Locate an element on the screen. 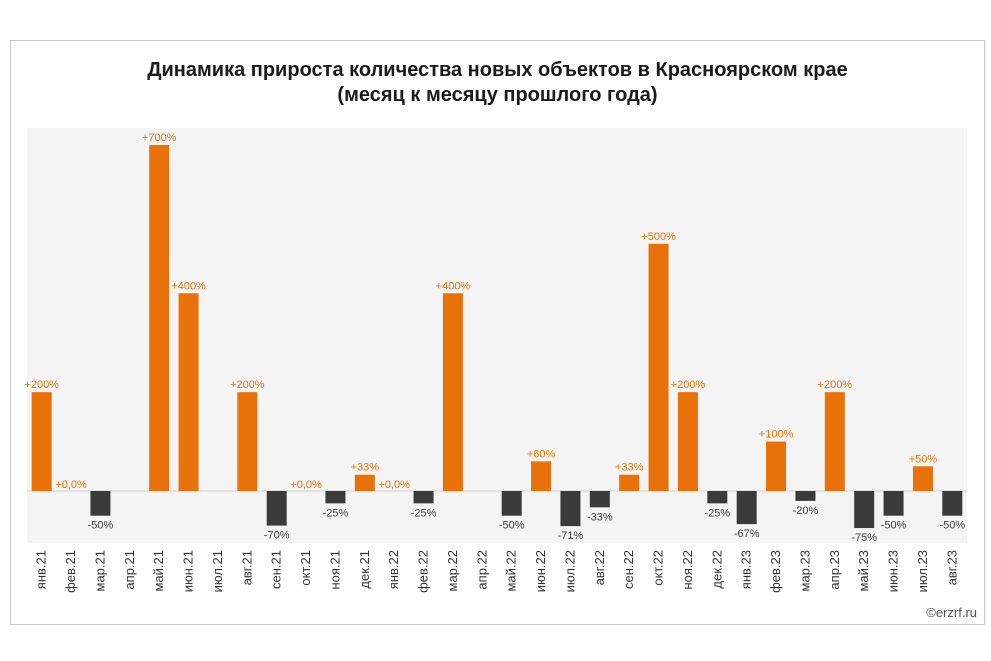 The width and height of the screenshot is (991, 661). bar-ноя.22 is located at coordinates (687, 441).